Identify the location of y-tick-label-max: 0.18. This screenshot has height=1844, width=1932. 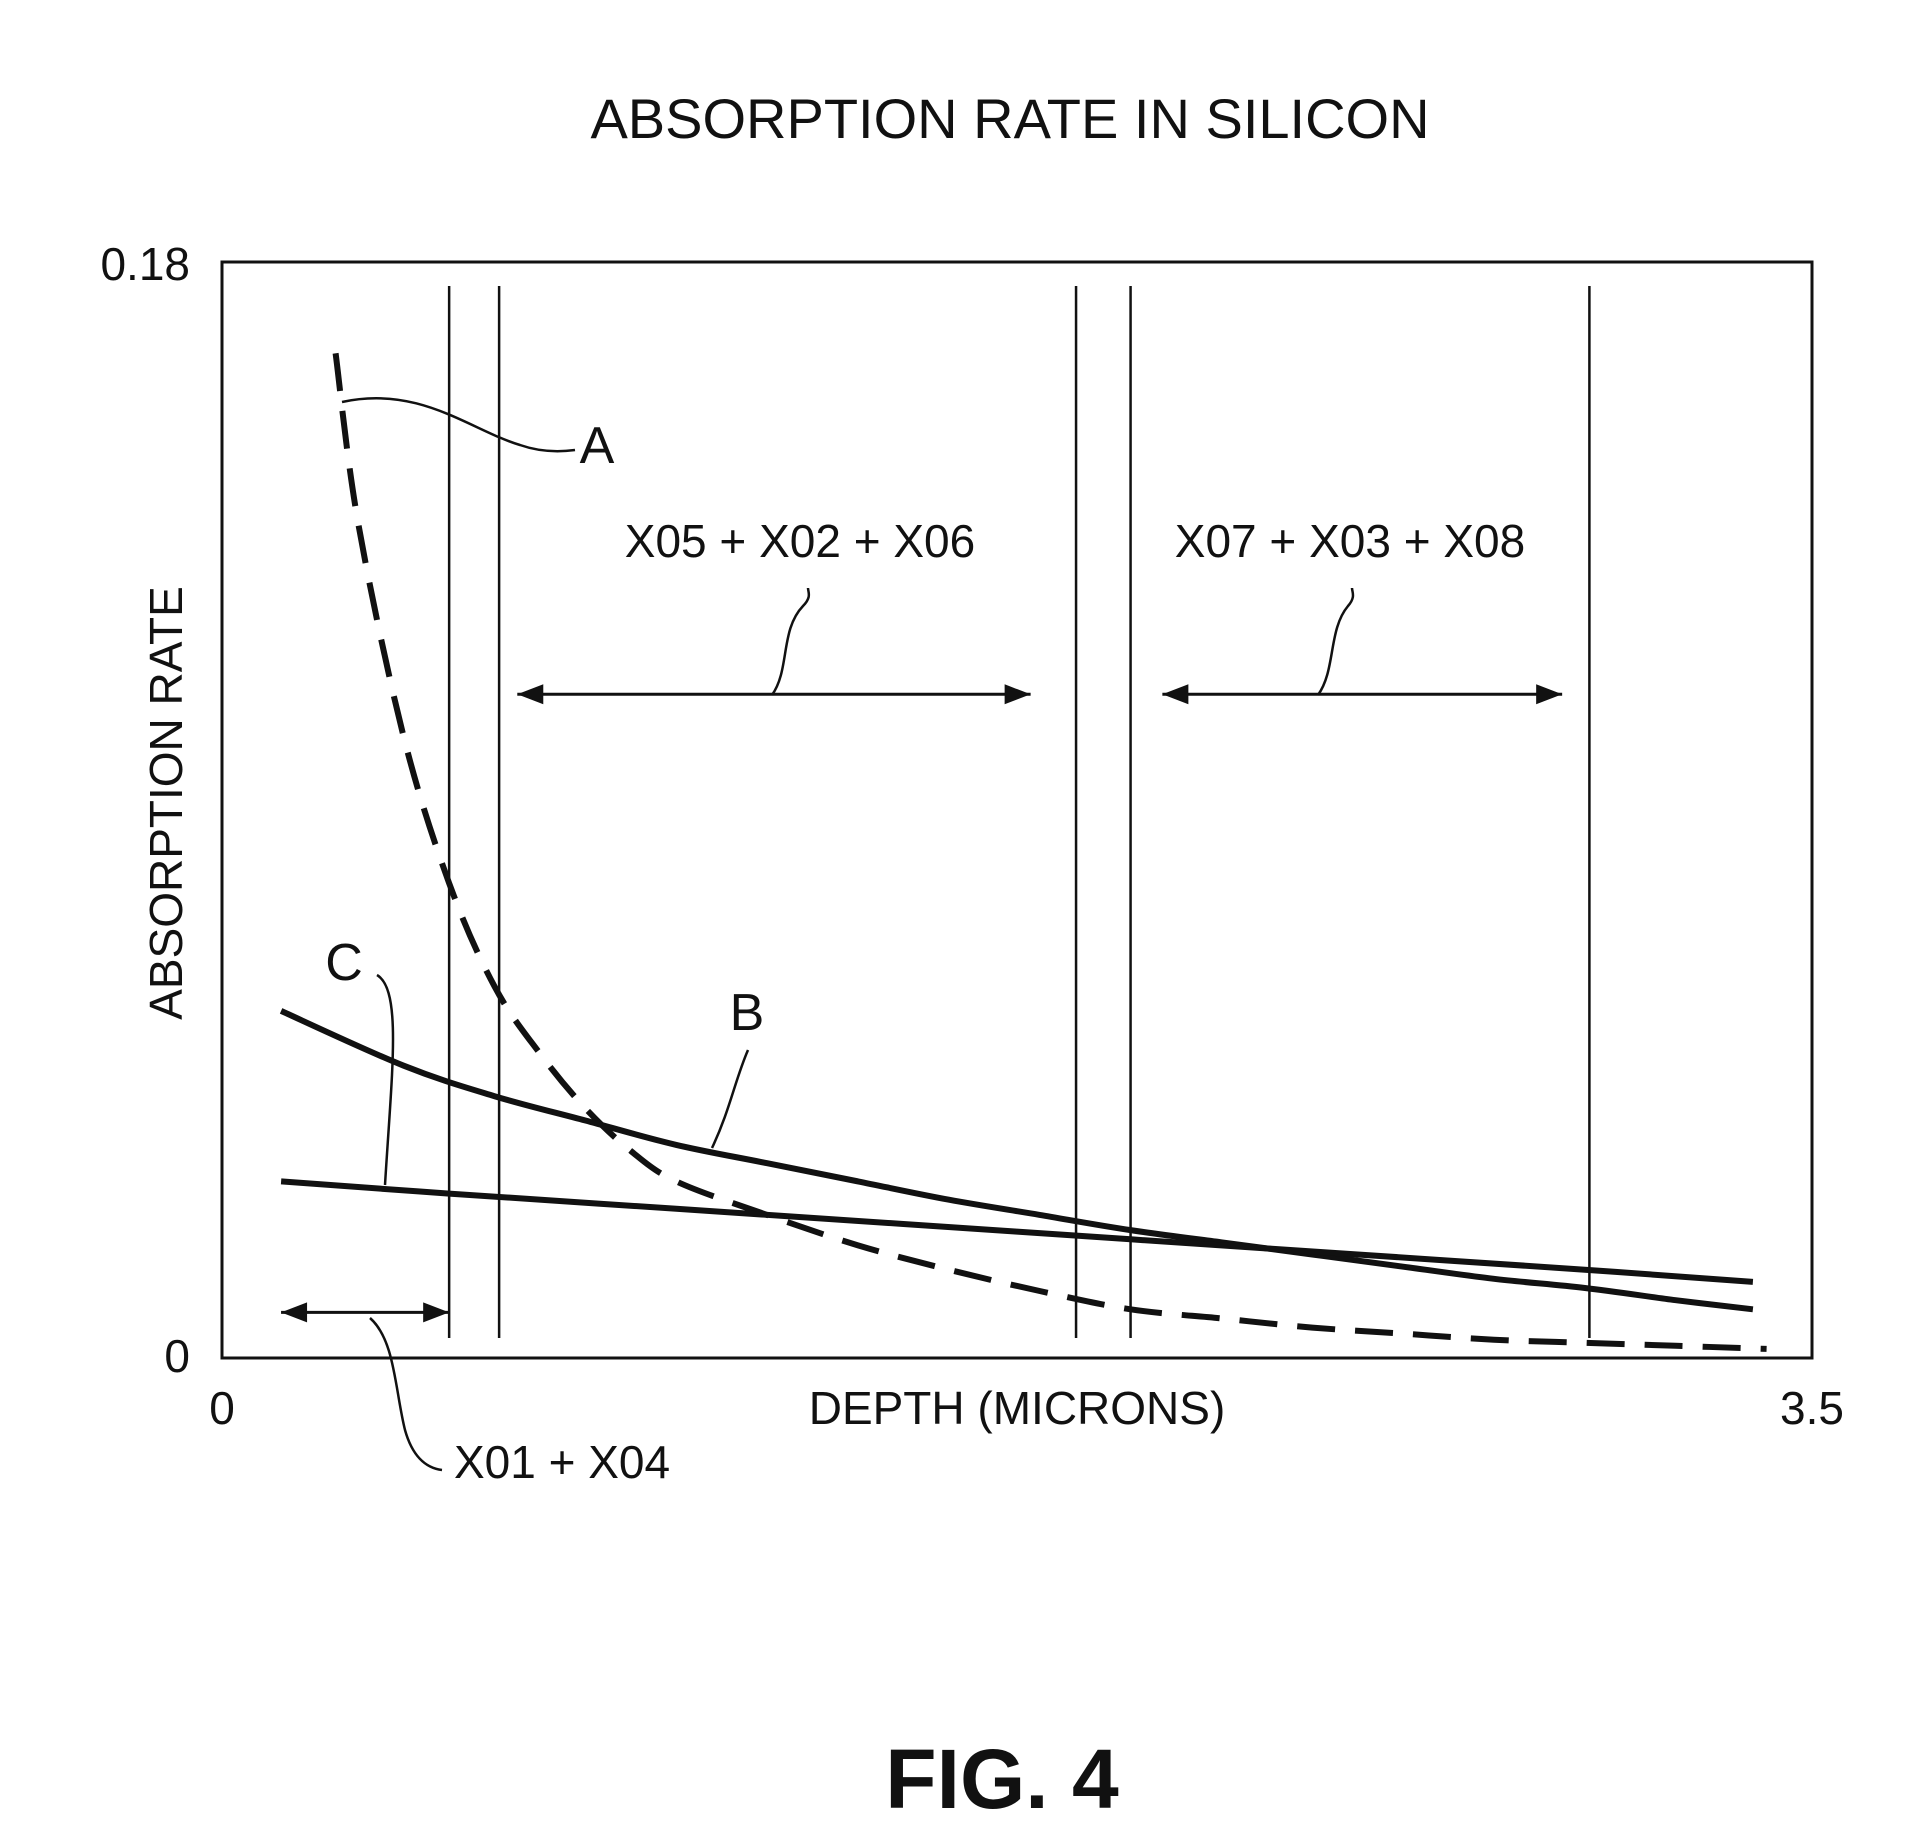
(145, 264).